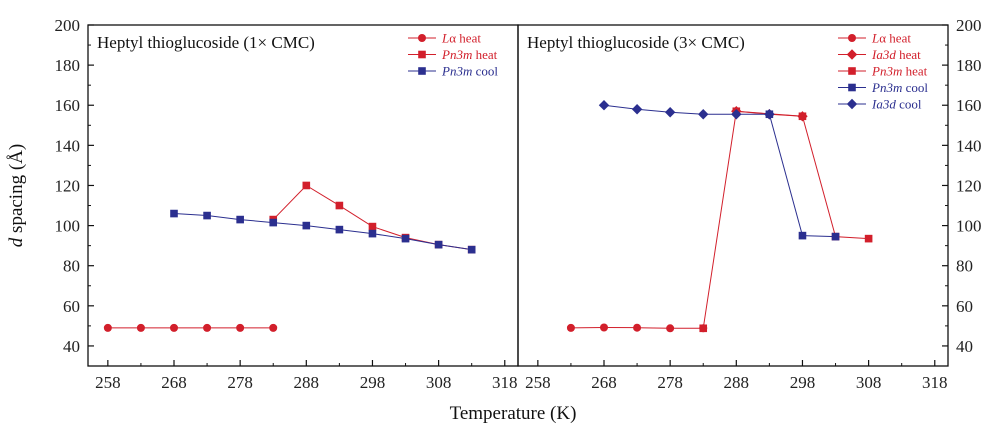 The image size is (989, 424). Describe the element at coordinates (16, 195) in the screenshot. I see `y-axis-title: d spacing (Å)` at that location.